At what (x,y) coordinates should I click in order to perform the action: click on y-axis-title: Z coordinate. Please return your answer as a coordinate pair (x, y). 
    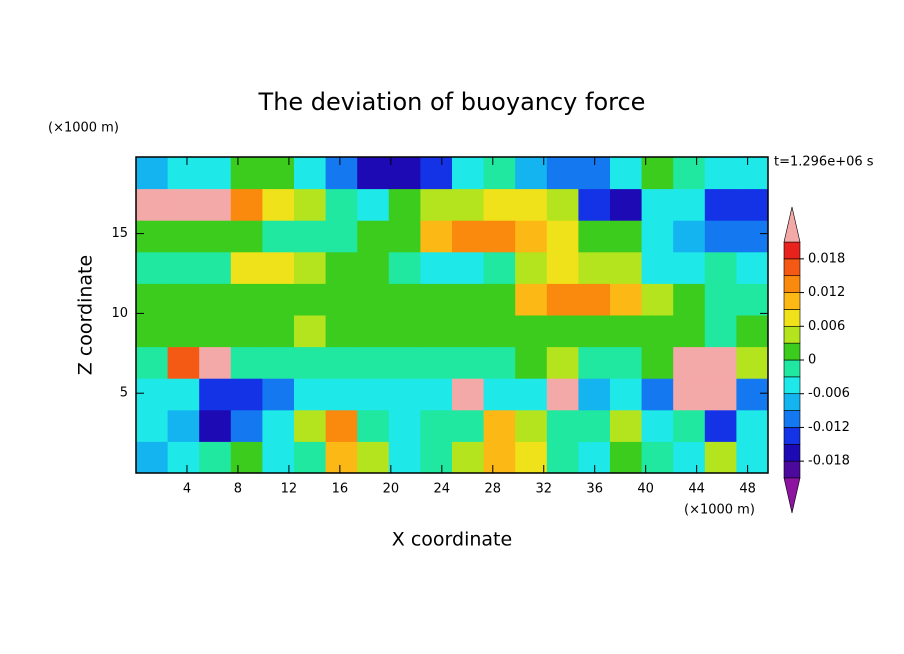
    Looking at the image, I should click on (86, 315).